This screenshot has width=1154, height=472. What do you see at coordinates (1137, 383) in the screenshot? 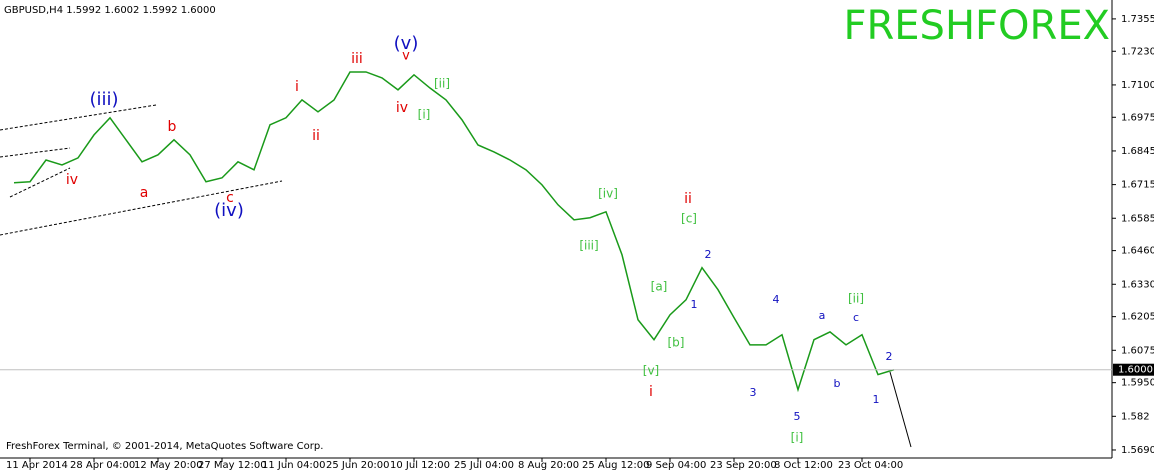
I see `y-tick-label: 1.5950` at bounding box center [1137, 383].